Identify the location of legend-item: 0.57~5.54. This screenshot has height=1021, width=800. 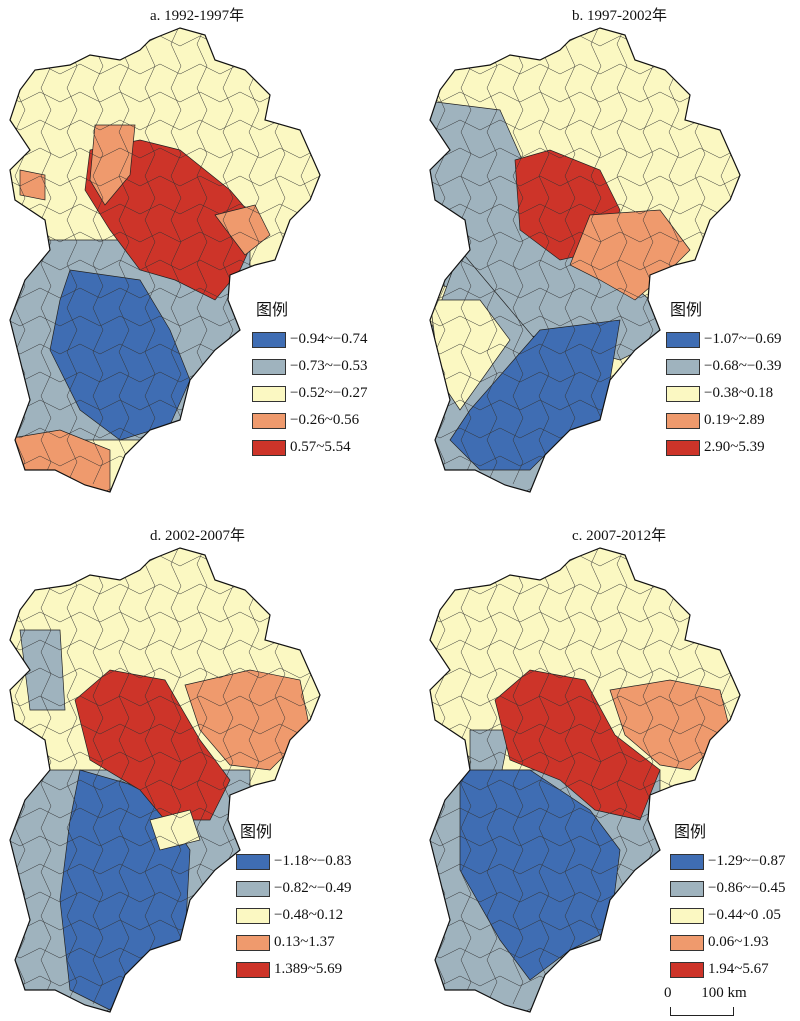
(310, 447).